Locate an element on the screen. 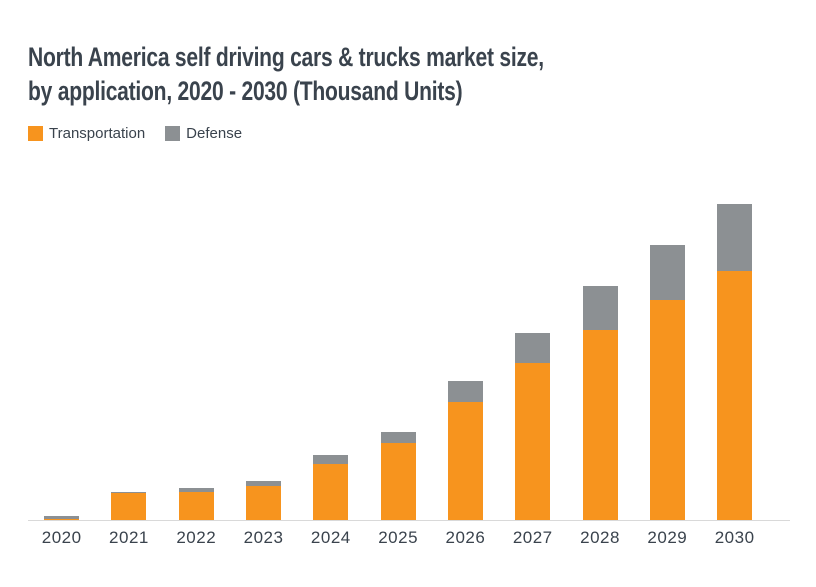  legend-item-transportation: Transportation is located at coordinates (86, 133).